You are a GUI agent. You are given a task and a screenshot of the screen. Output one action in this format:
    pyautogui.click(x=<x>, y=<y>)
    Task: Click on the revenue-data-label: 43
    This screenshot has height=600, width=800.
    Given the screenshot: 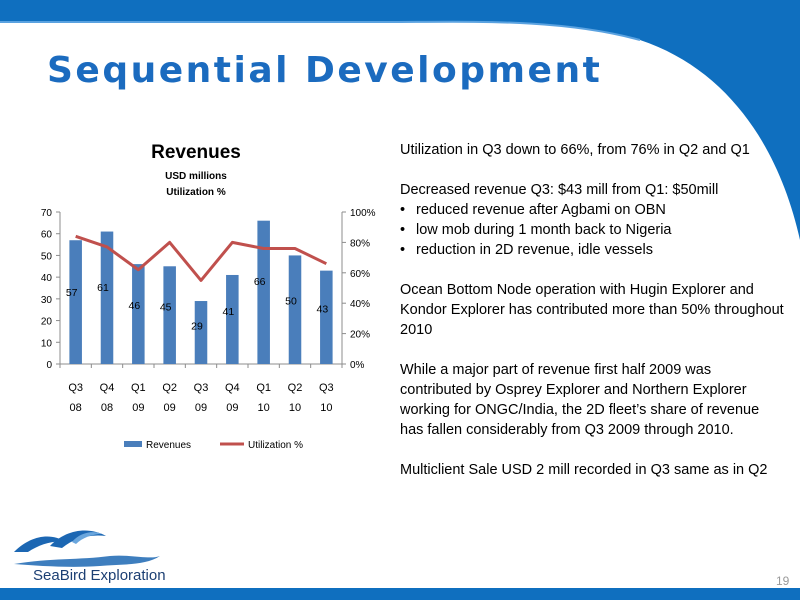 What is the action you would take?
    pyautogui.click(x=322, y=310)
    